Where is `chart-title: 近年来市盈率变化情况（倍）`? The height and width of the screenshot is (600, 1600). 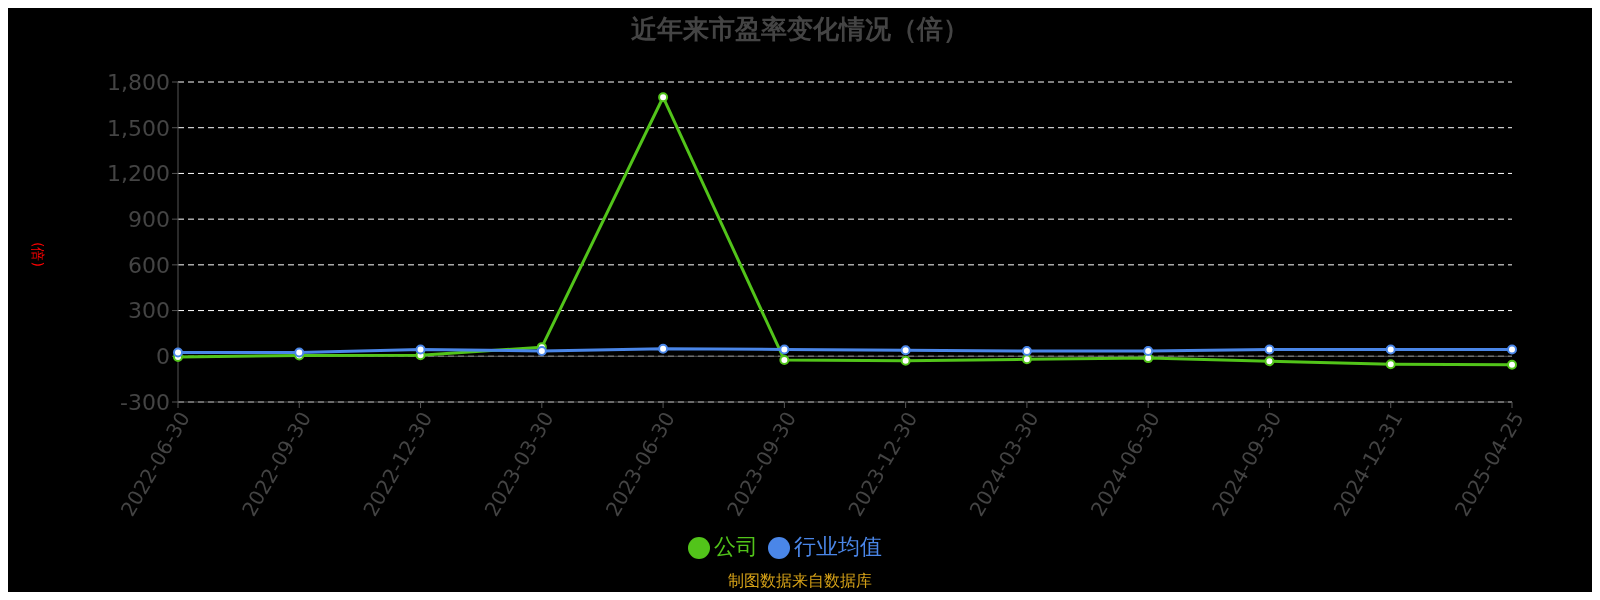 chart-title: 近年来市盈率变化情况（倍） is located at coordinates (800, 29).